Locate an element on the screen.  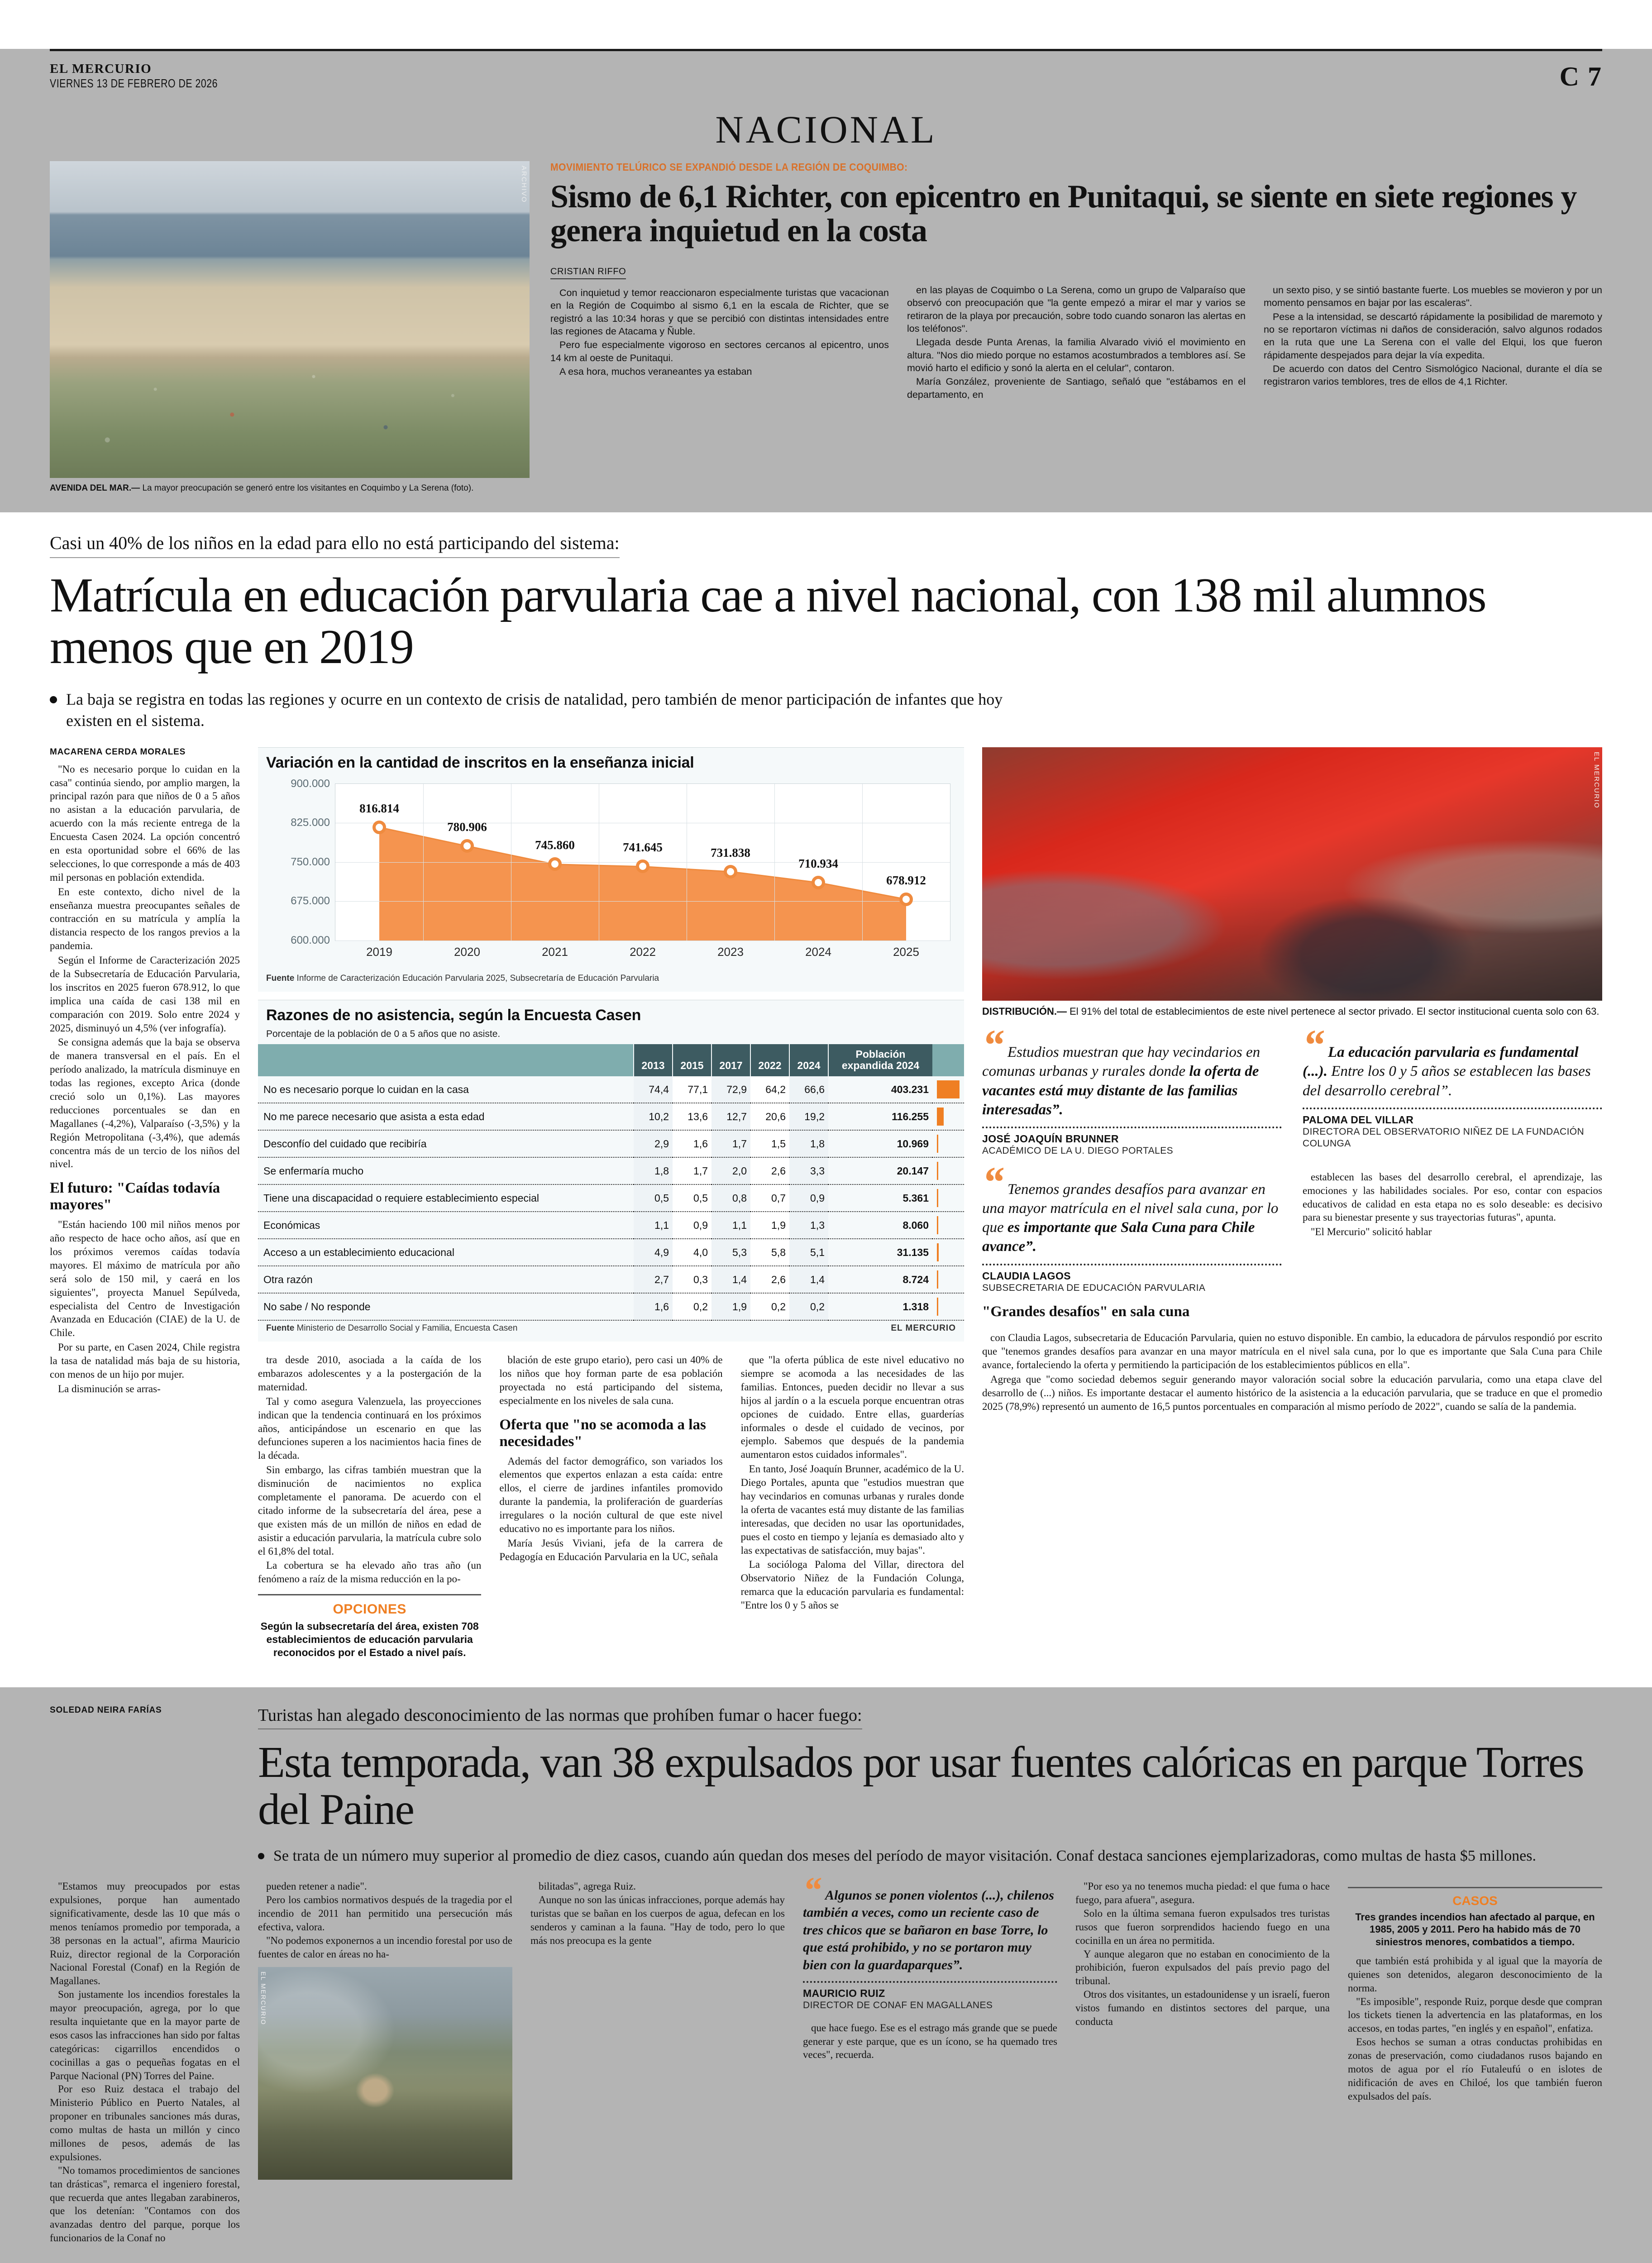
quote-mark-icon: “ is located at coordinates (812, 1890).